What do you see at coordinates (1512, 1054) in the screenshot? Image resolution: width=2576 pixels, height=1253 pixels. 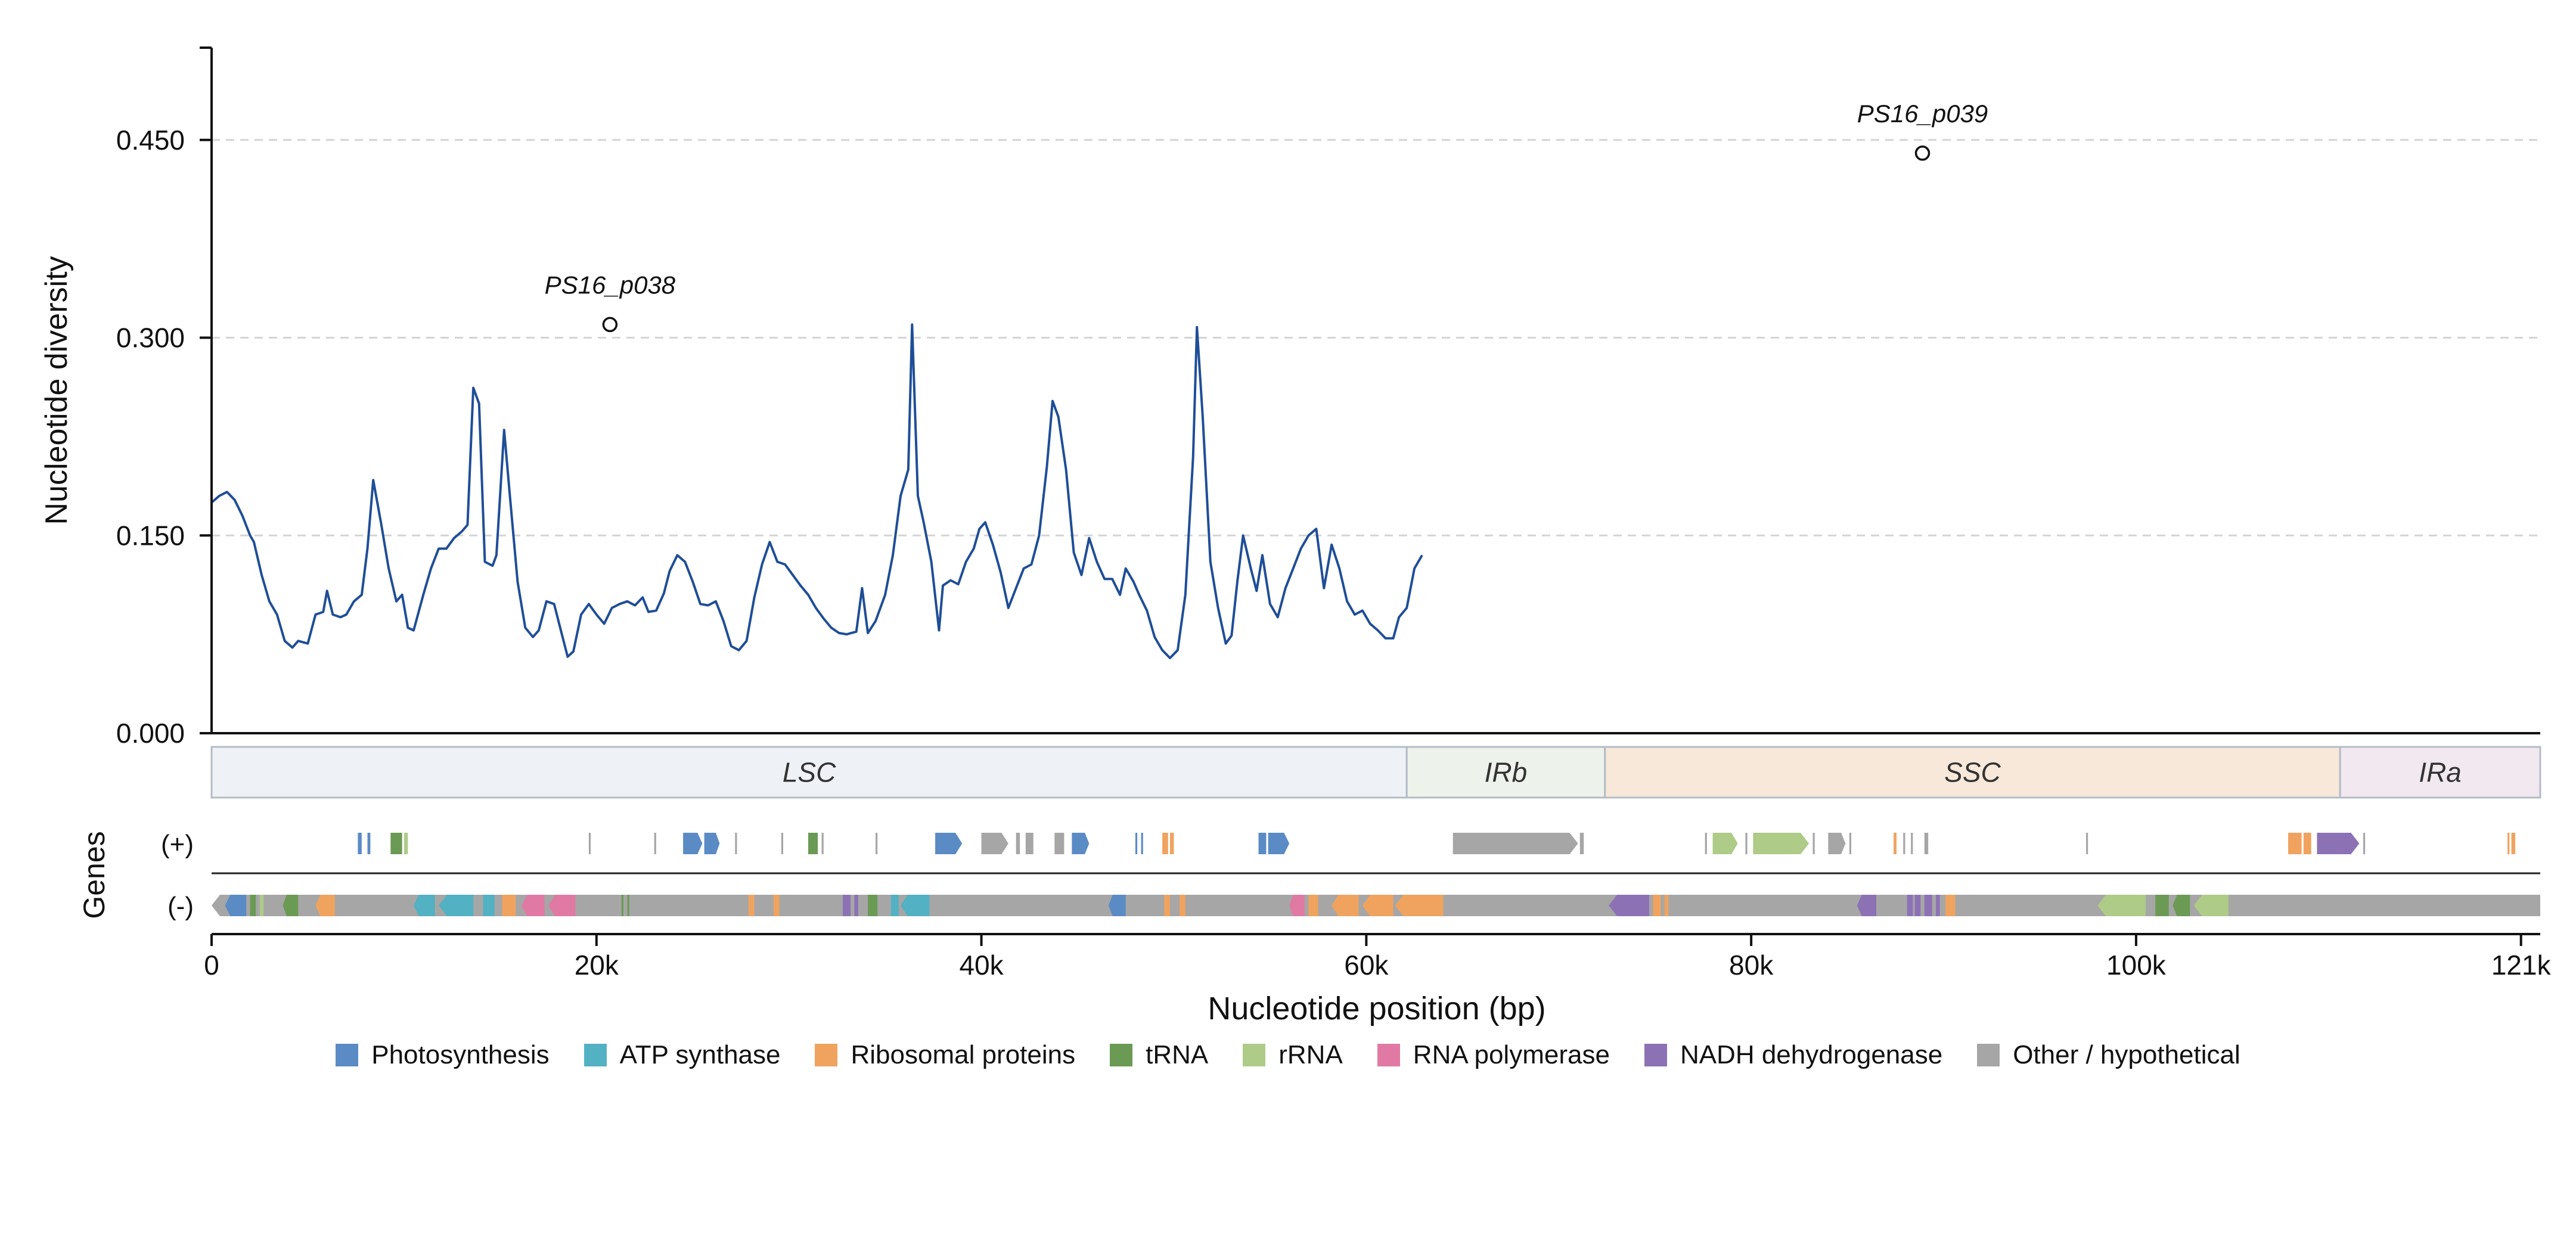 I see `legend-label: RNA polymerase` at bounding box center [1512, 1054].